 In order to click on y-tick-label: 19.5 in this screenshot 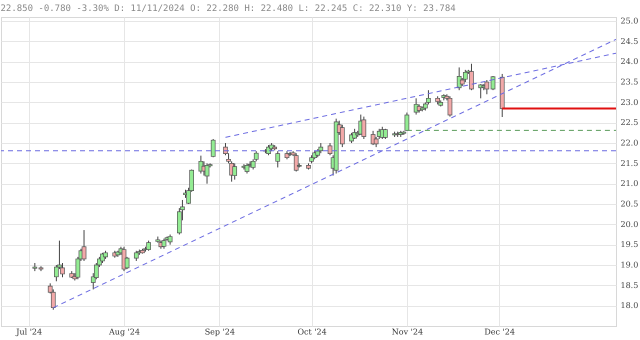, I will do `click(629, 245)`.